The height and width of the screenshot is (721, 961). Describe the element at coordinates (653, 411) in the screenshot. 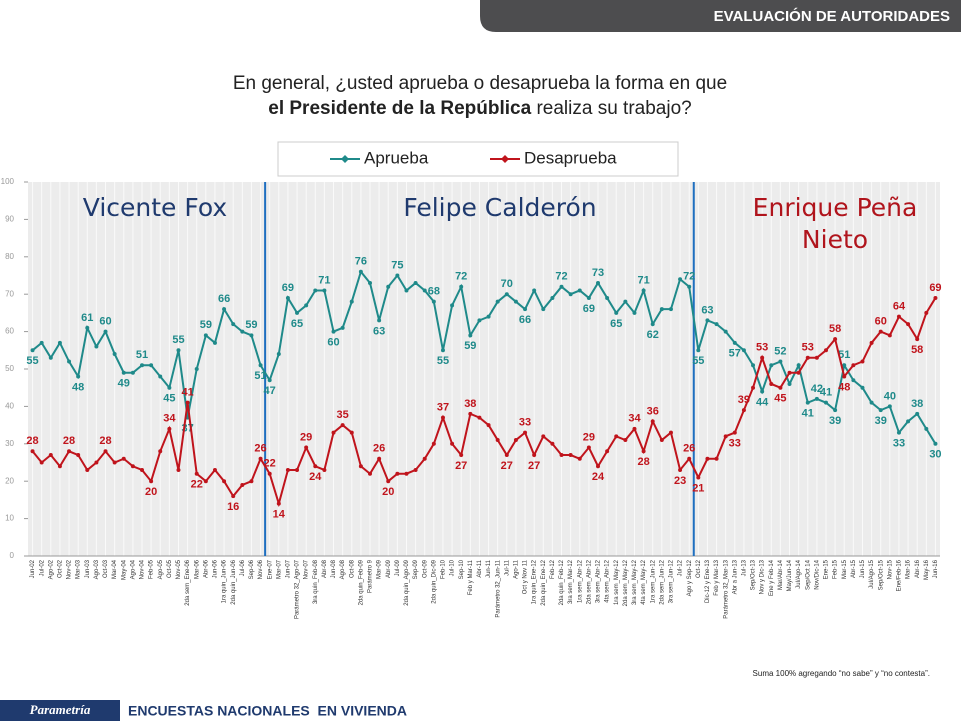

I see `data-label: 36` at that location.